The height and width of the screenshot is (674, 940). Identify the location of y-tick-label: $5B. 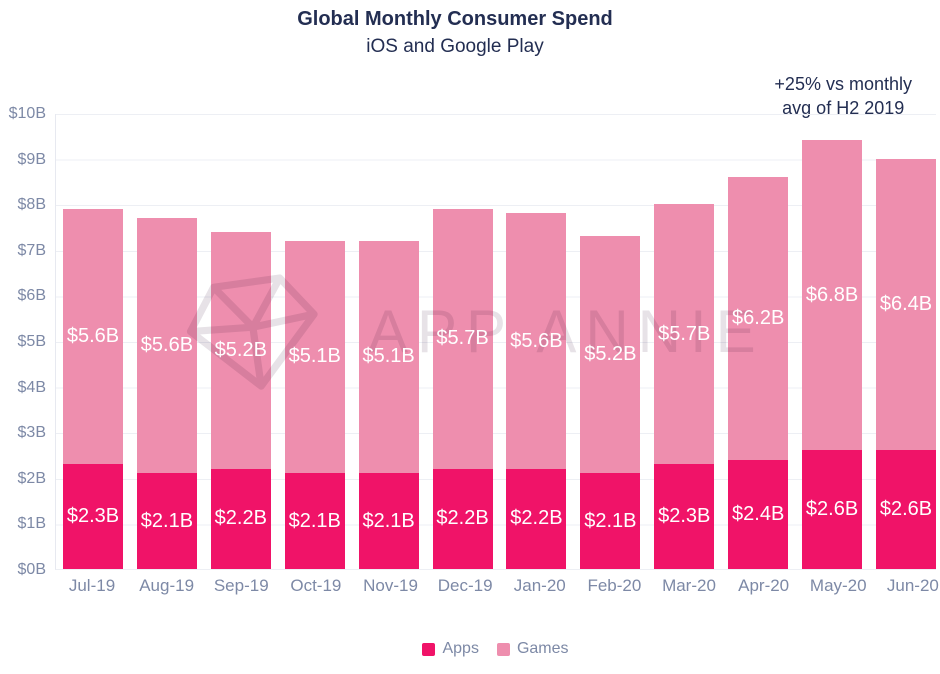
(31, 341).